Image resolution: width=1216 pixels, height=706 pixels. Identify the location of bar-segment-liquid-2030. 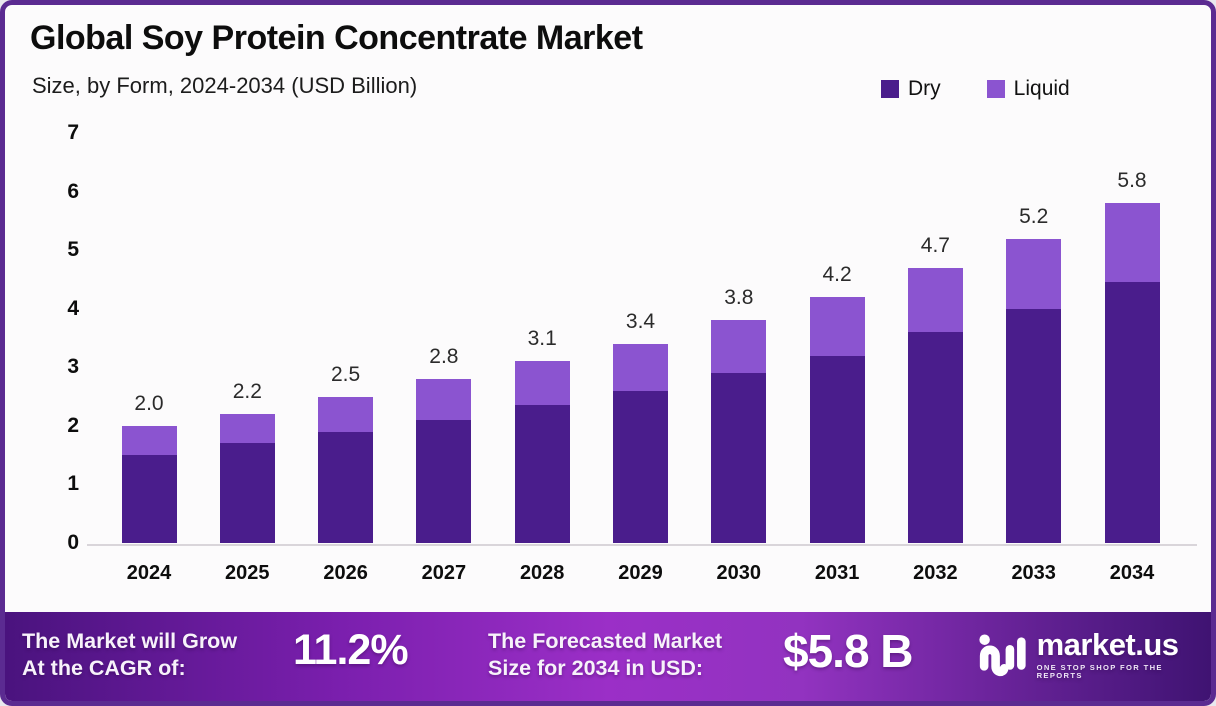
(739, 346).